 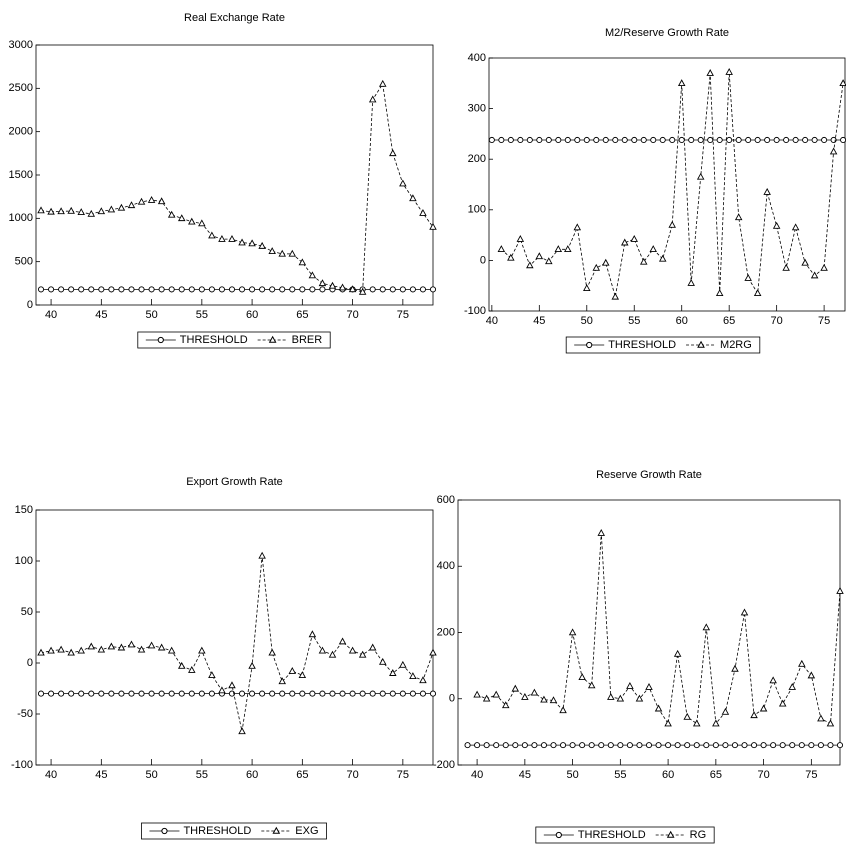 I want to click on x-tick-label: 55, so click(x=202, y=315).